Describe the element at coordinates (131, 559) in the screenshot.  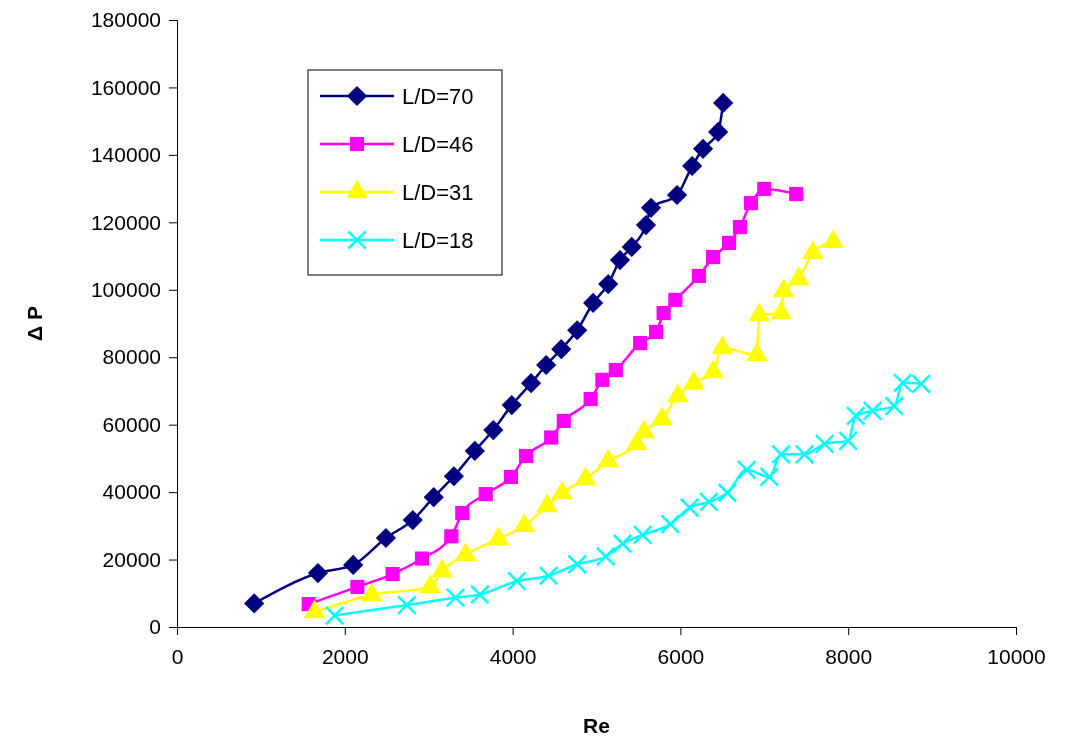
I see `y-tick-label: 20000` at that location.